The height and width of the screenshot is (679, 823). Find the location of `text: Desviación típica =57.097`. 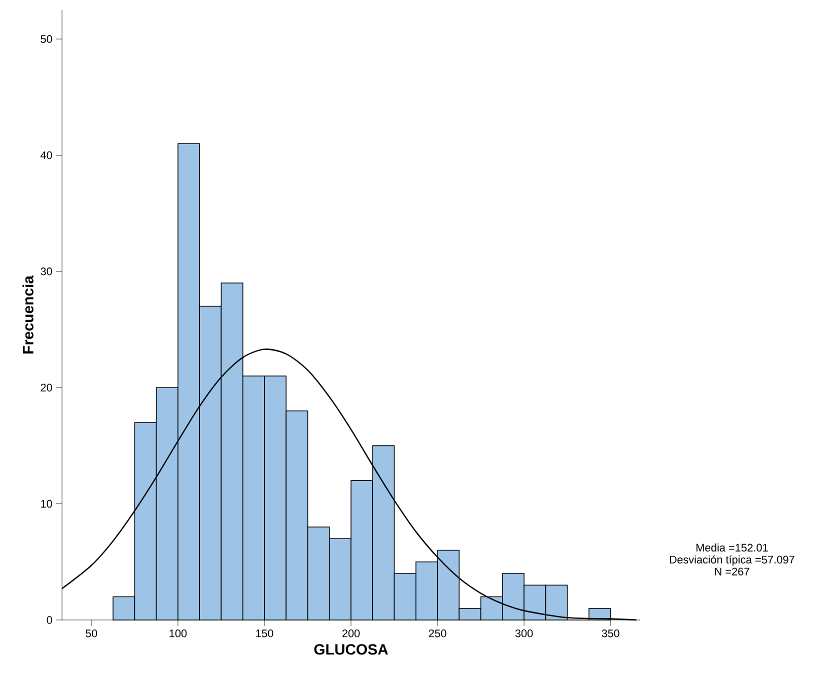

text: Desviación típica =57.097 is located at coordinates (732, 560).